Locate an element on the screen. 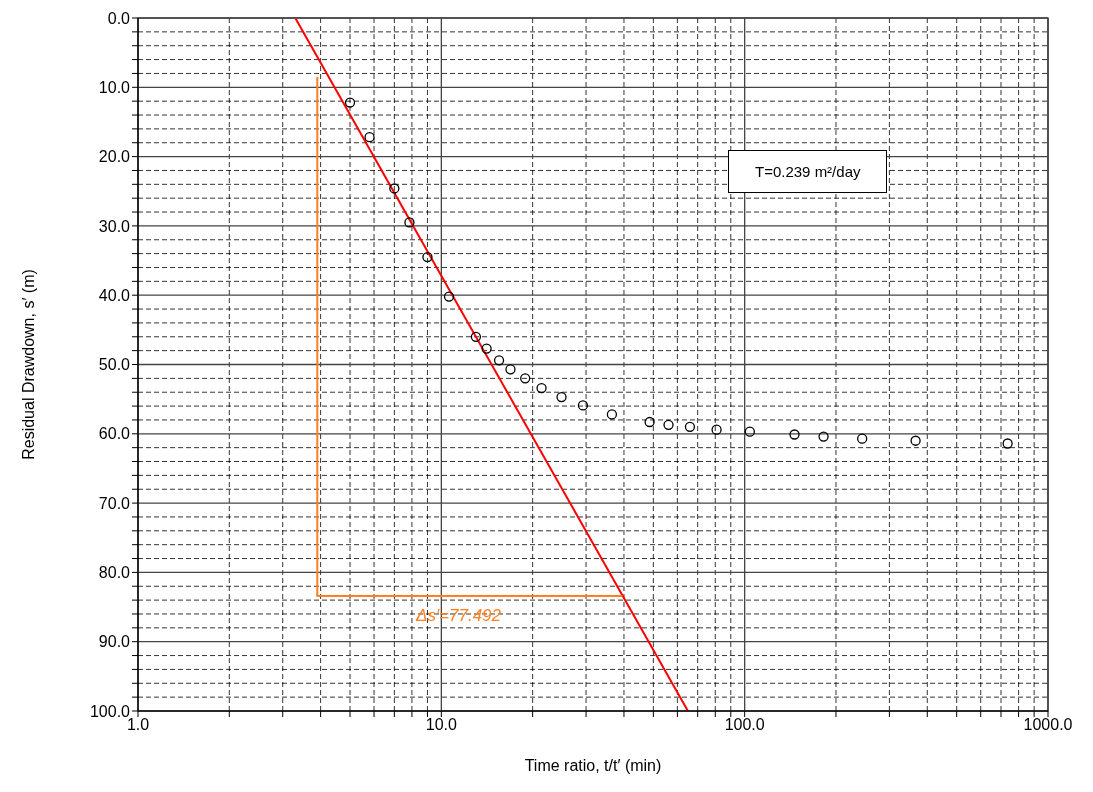 The image size is (1093, 792). text-box: T=0.239 m²/day is located at coordinates (808, 171).